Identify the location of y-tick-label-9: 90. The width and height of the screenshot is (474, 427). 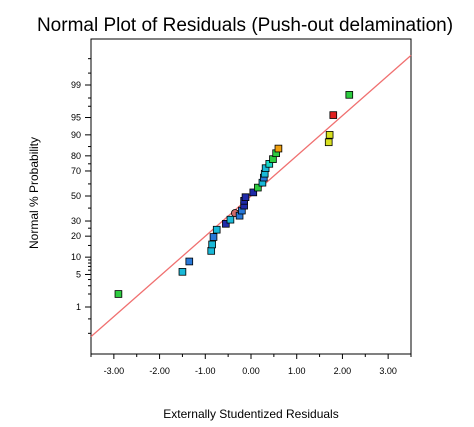
(76, 135).